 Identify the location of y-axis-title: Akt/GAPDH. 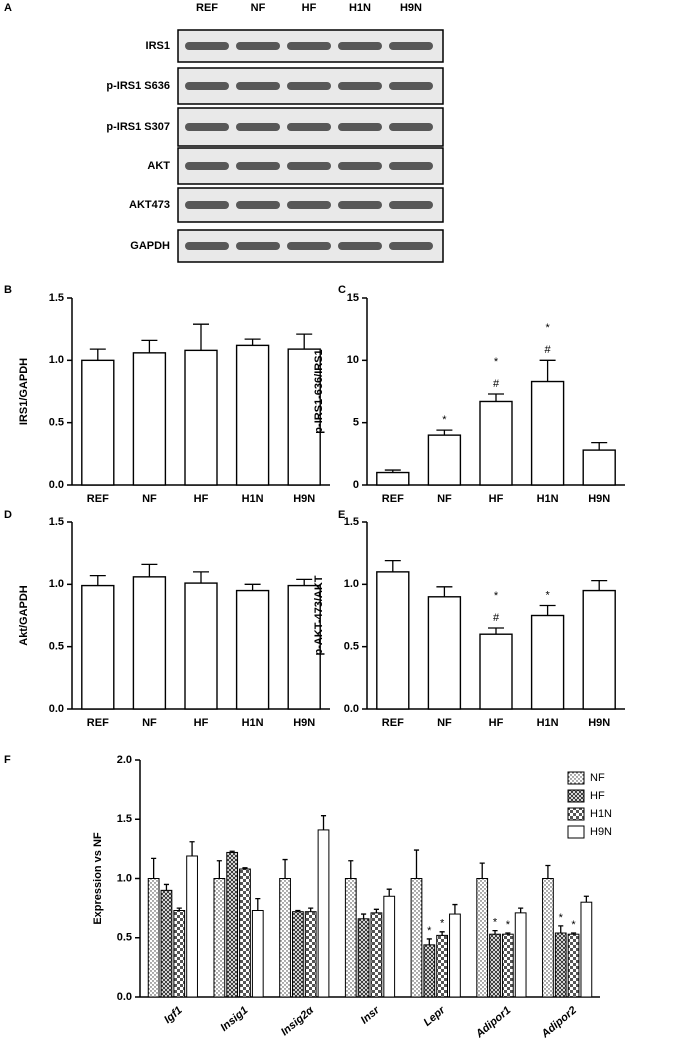
(24, 615).